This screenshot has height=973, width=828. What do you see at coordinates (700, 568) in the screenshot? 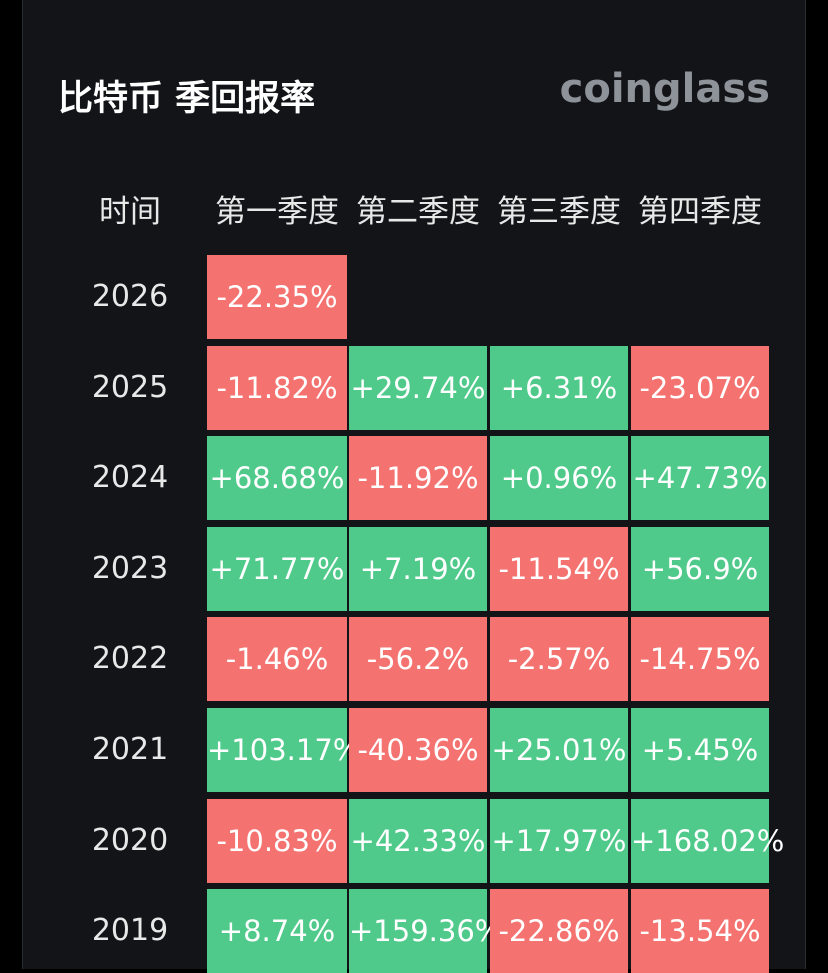
I see `return-cell: +56.9%` at bounding box center [700, 568].